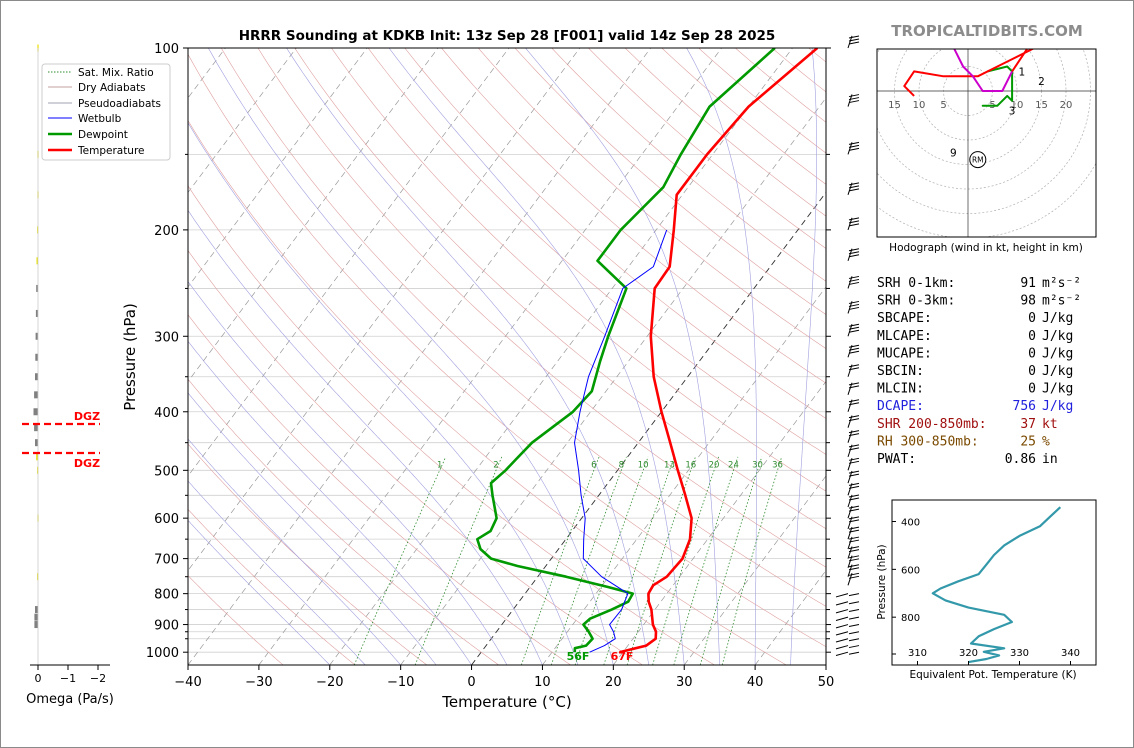  Describe the element at coordinates (613, 682) in the screenshot. I see `x-tick-label: 20` at that location.